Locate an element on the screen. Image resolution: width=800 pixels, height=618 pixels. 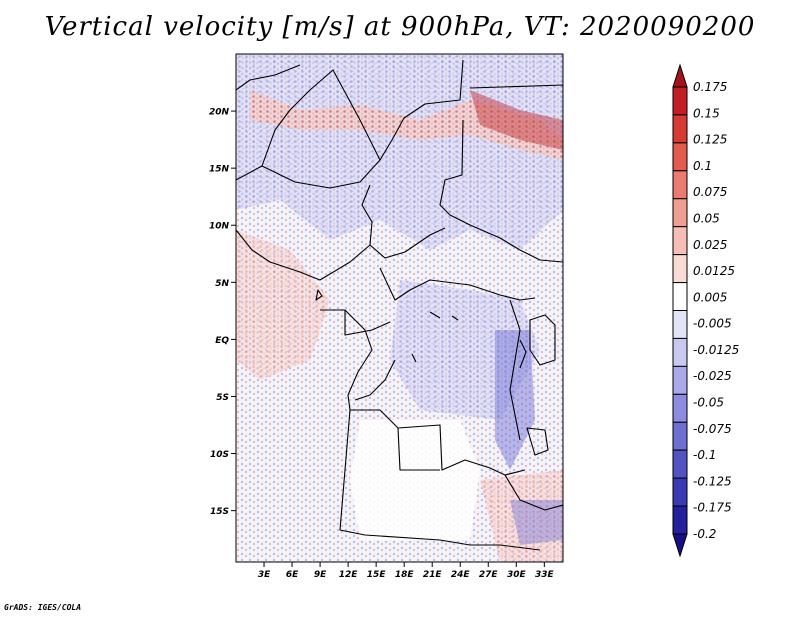
lat-tick-label: 15S is located at coordinates (219, 512).